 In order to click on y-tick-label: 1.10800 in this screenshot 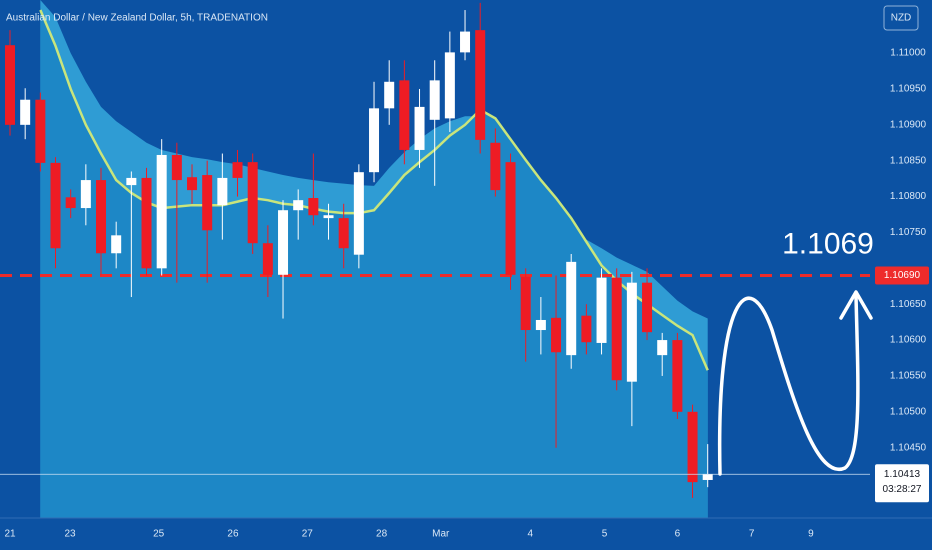, I will do `click(908, 196)`.